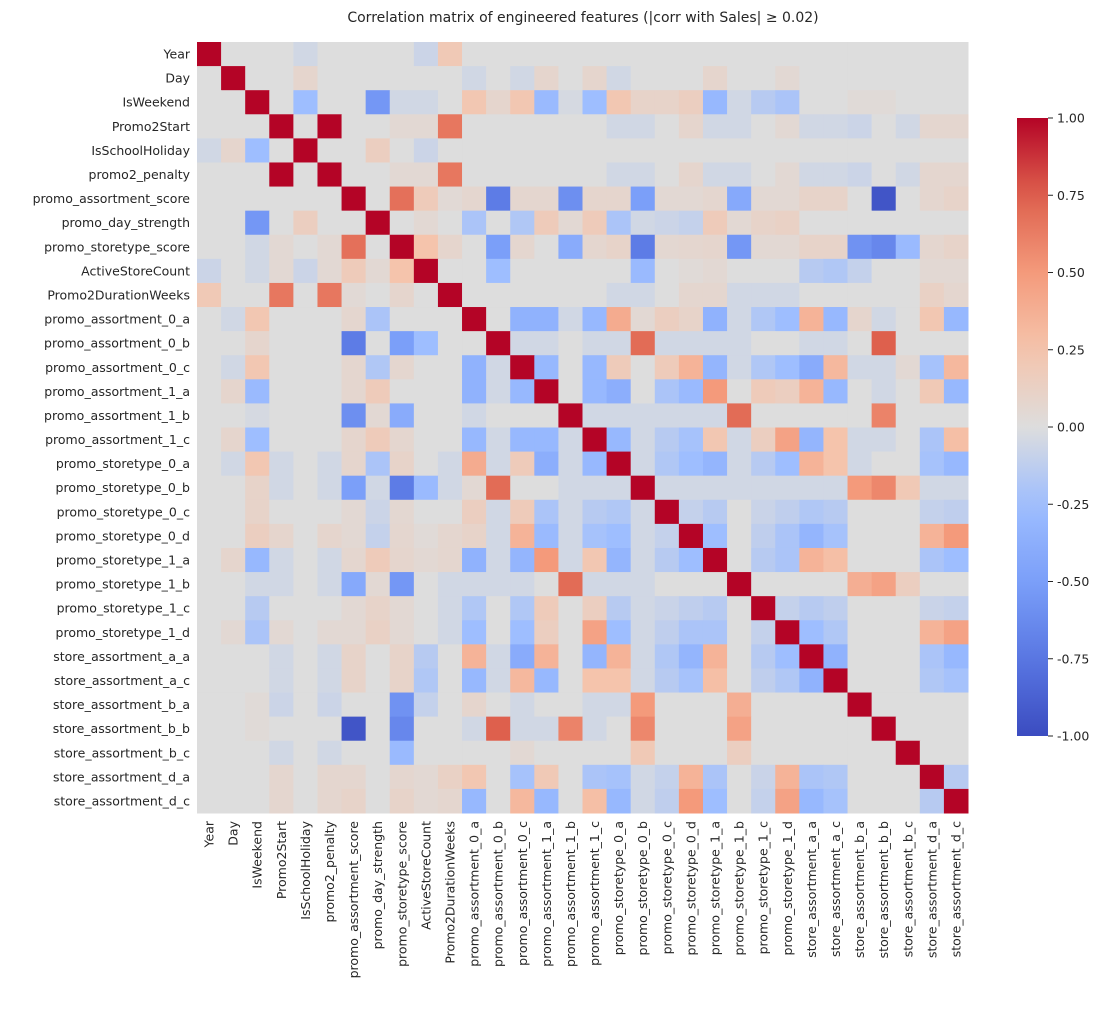 This screenshot has height=1010, width=1110. What do you see at coordinates (151, 126) in the screenshot?
I see `row-label: Promo2Start` at bounding box center [151, 126].